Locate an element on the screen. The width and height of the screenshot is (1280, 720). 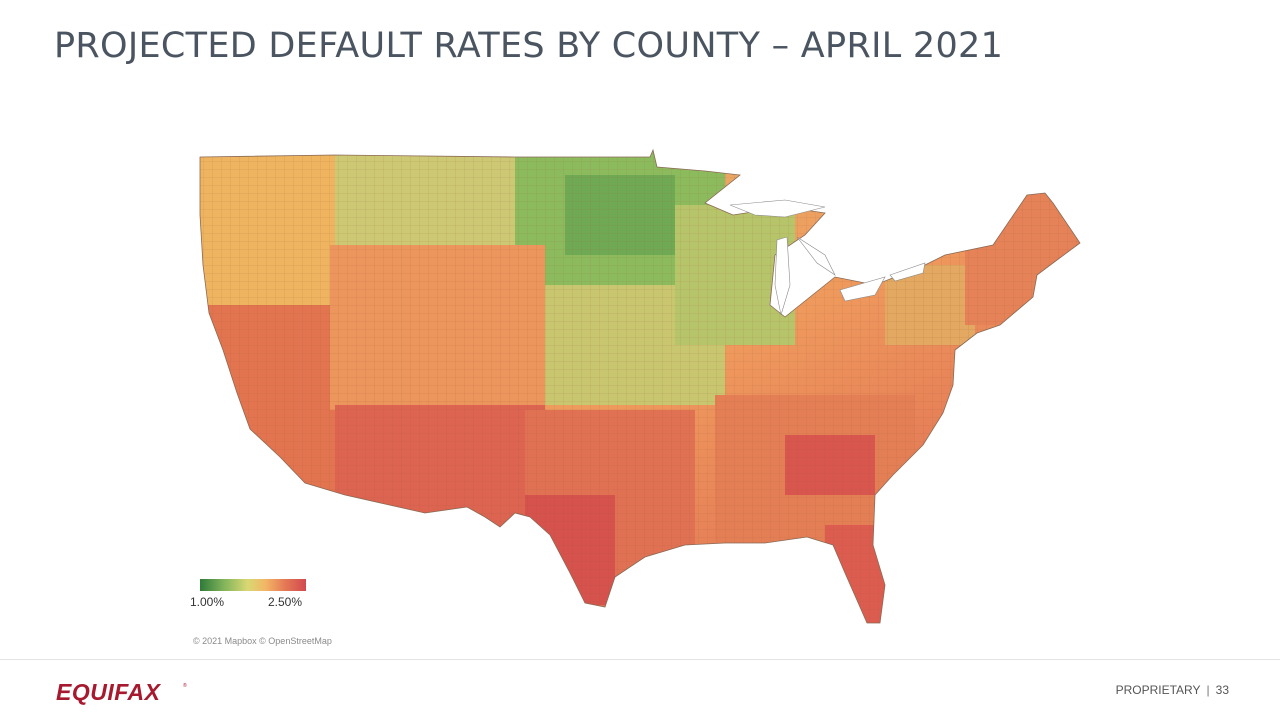
footer-divider is located at coordinates (640, 659).